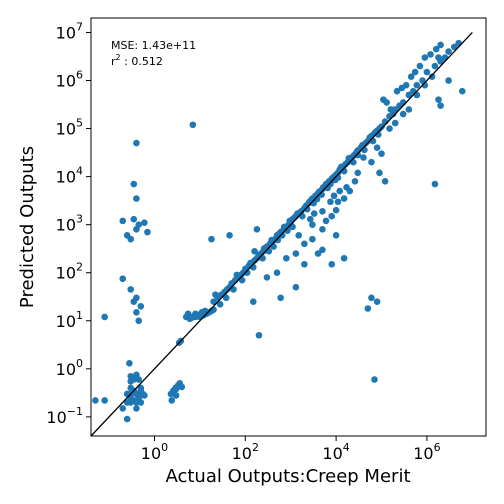 The height and width of the screenshot is (504, 504). I want to click on y-tick-label: 10⁰, so click(69, 368).